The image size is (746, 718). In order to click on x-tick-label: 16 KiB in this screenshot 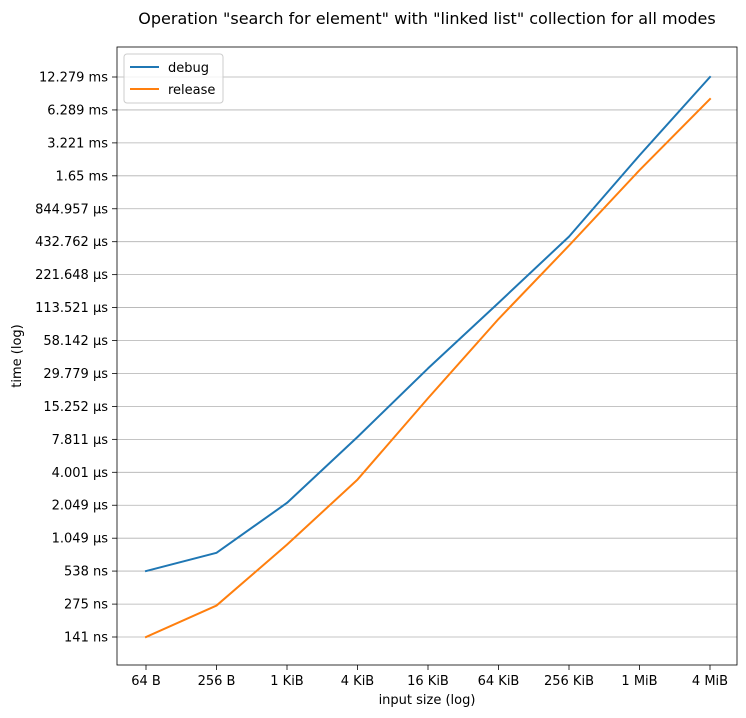, I will do `click(428, 681)`.